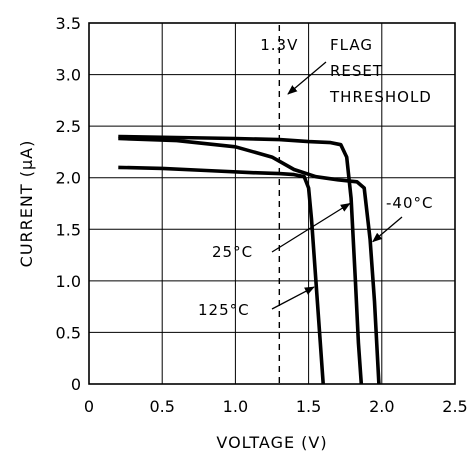  Describe the element at coordinates (89, 406) in the screenshot. I see `x-tick-label: 0` at that location.